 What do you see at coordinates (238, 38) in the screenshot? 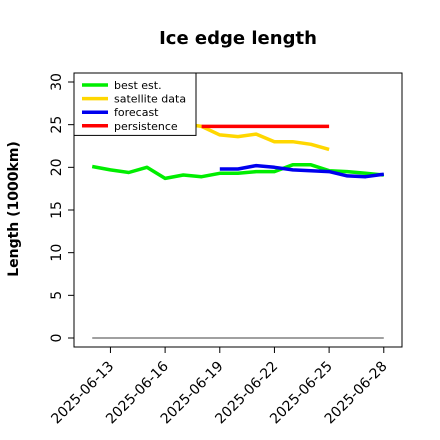
I see `chart-title: Ice edge length` at bounding box center [238, 38].